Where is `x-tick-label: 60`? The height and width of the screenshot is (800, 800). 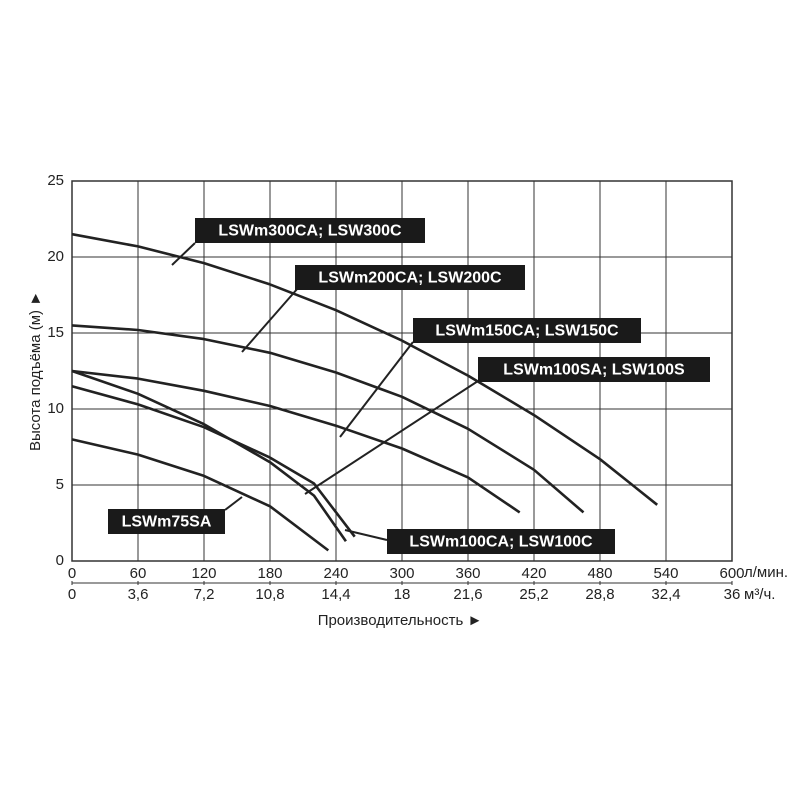
x-tick-label: 60 is located at coordinates (138, 573).